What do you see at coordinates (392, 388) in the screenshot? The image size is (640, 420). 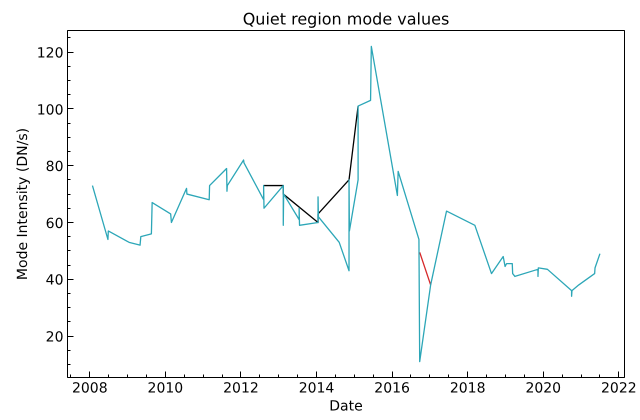 I see `x-tick-label: 2016` at bounding box center [392, 388].